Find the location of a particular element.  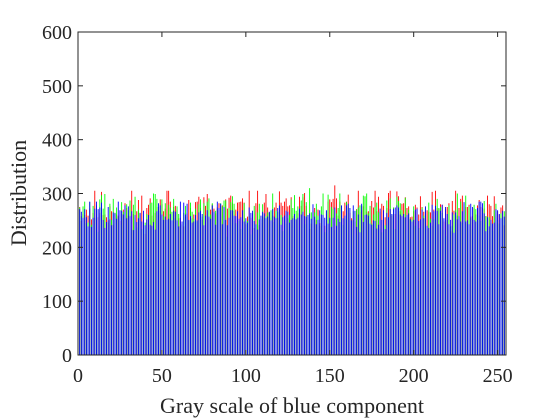

x-tick-label: 100 is located at coordinates (246, 376).